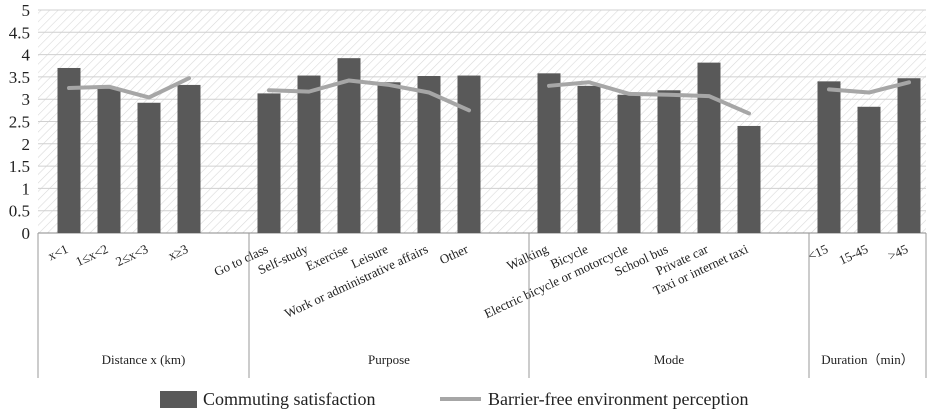 This screenshot has width=935, height=416. Describe the element at coordinates (527, 257) in the screenshot. I see `category-label: Walking` at that location.